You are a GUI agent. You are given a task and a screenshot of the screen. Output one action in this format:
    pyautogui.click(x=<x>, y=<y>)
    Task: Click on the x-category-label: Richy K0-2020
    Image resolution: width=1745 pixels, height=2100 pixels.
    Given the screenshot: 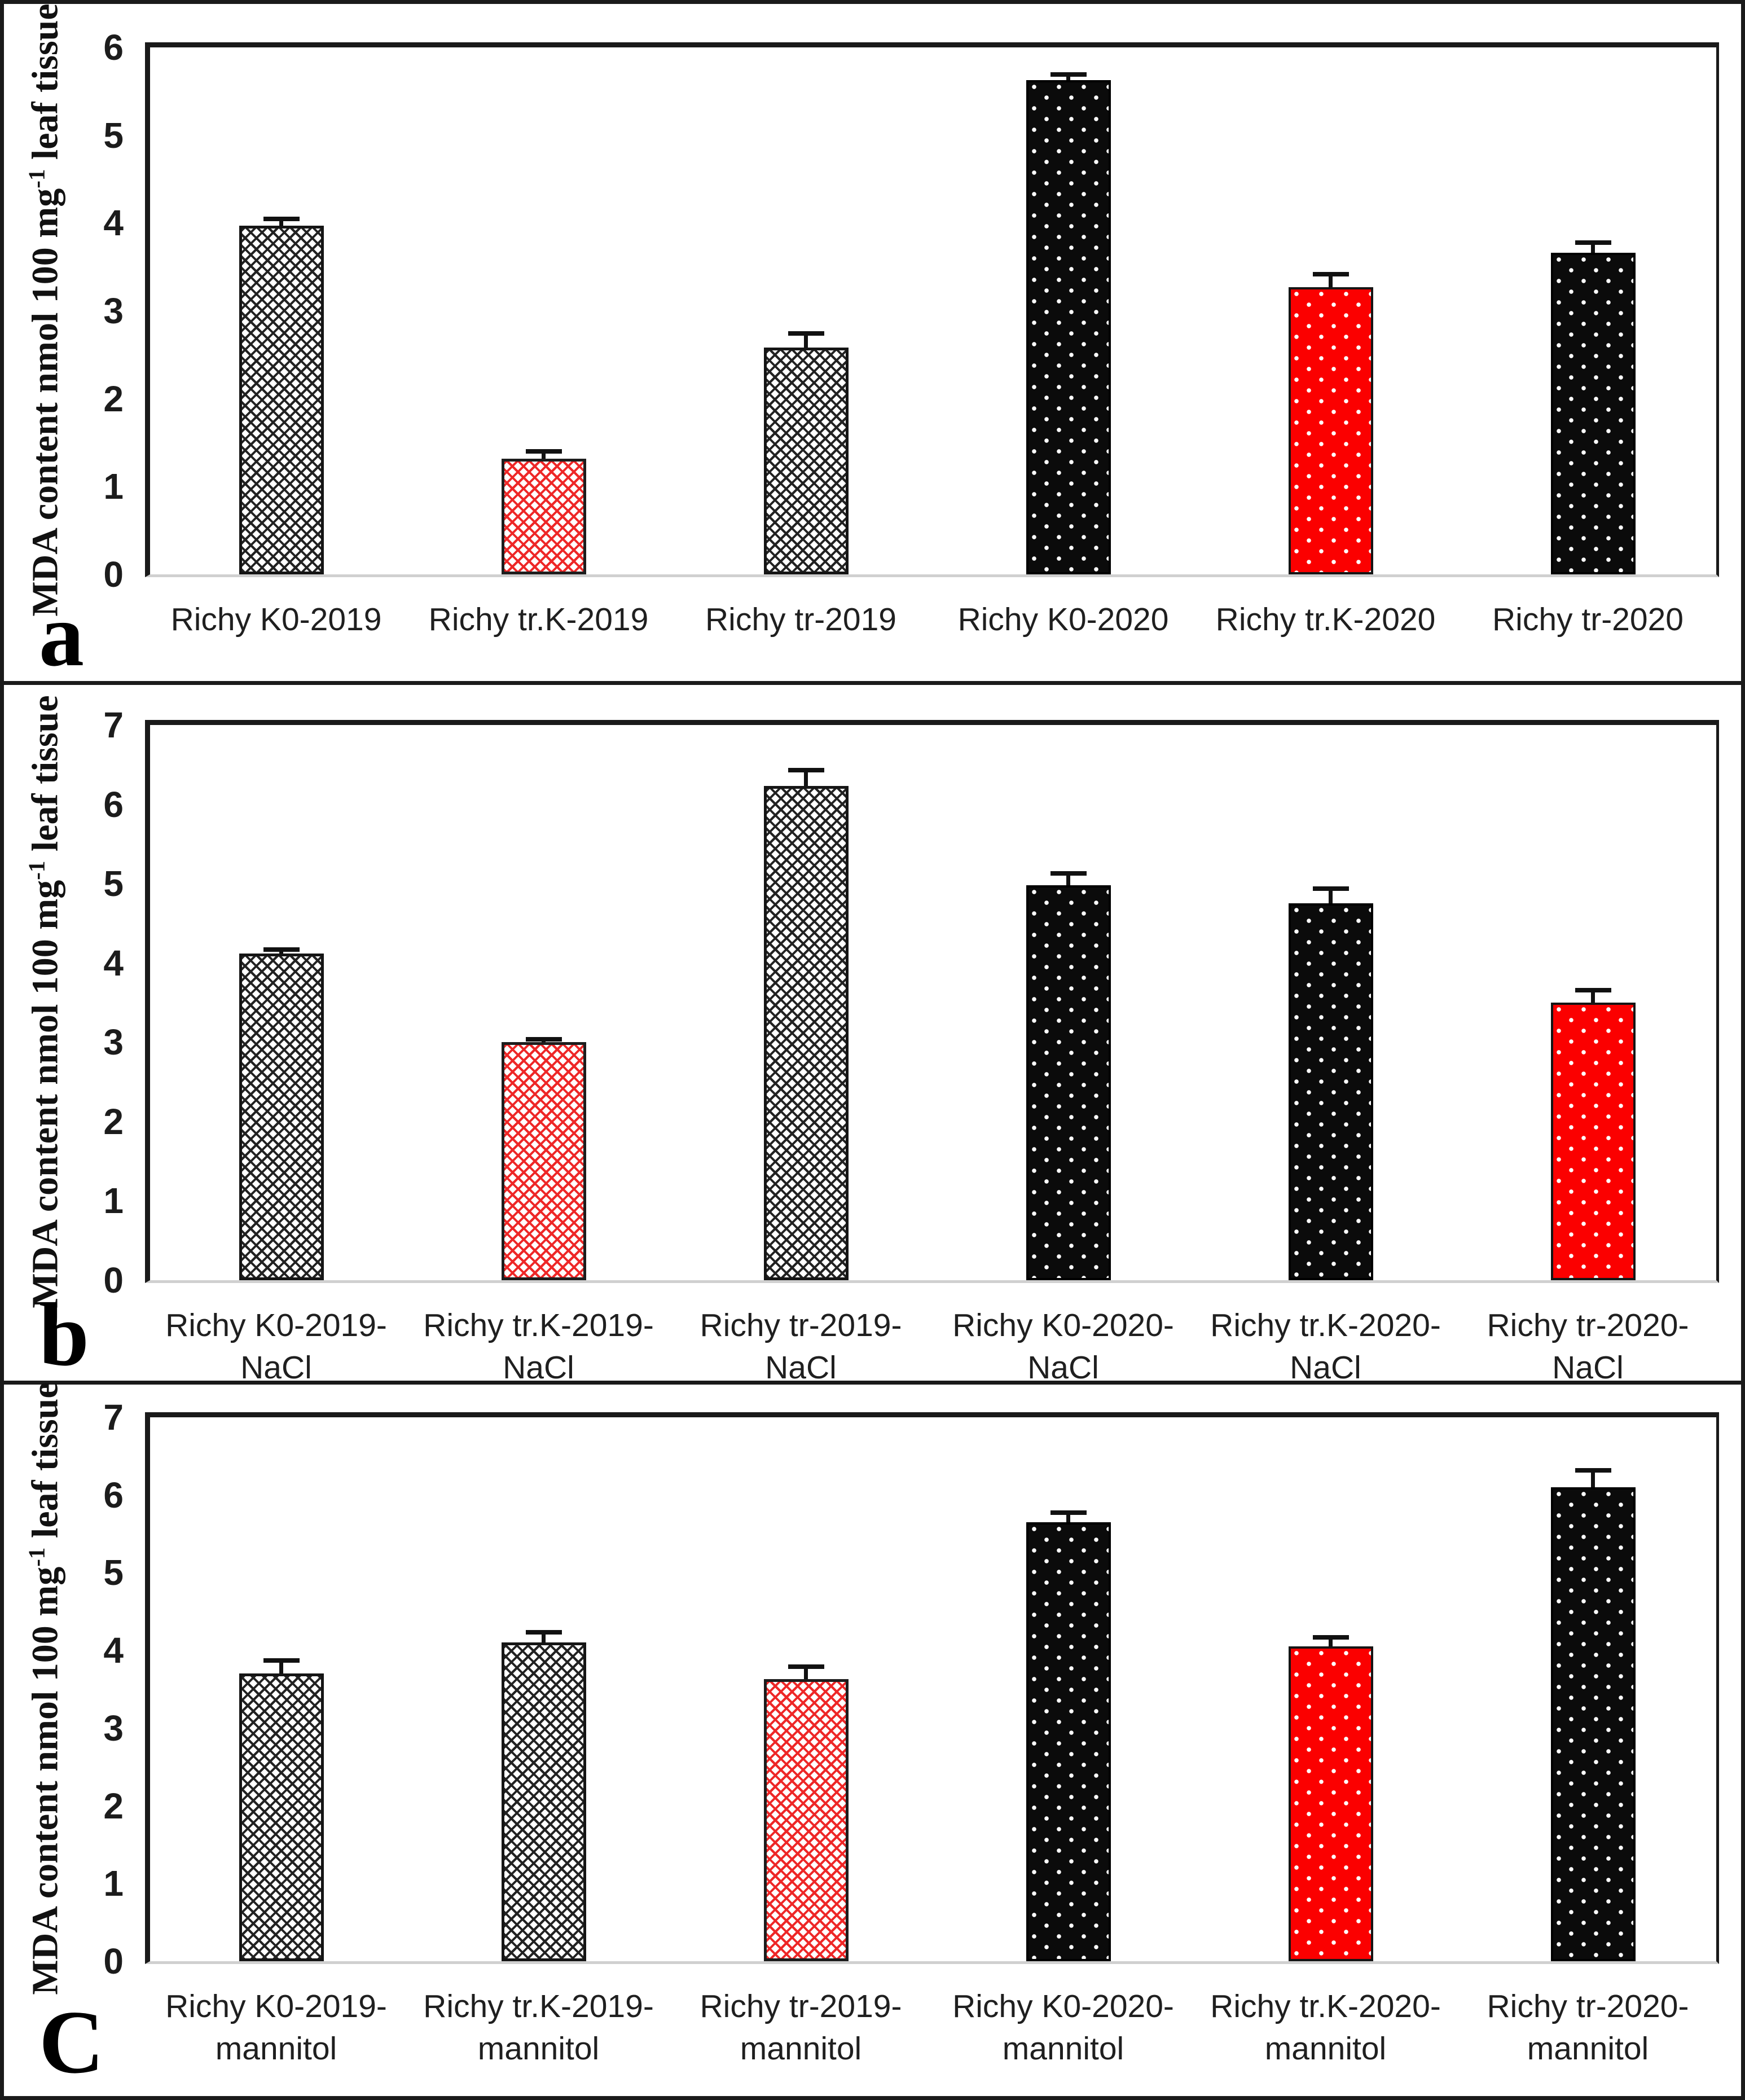 What is the action you would take?
    pyautogui.click(x=1063, y=619)
    